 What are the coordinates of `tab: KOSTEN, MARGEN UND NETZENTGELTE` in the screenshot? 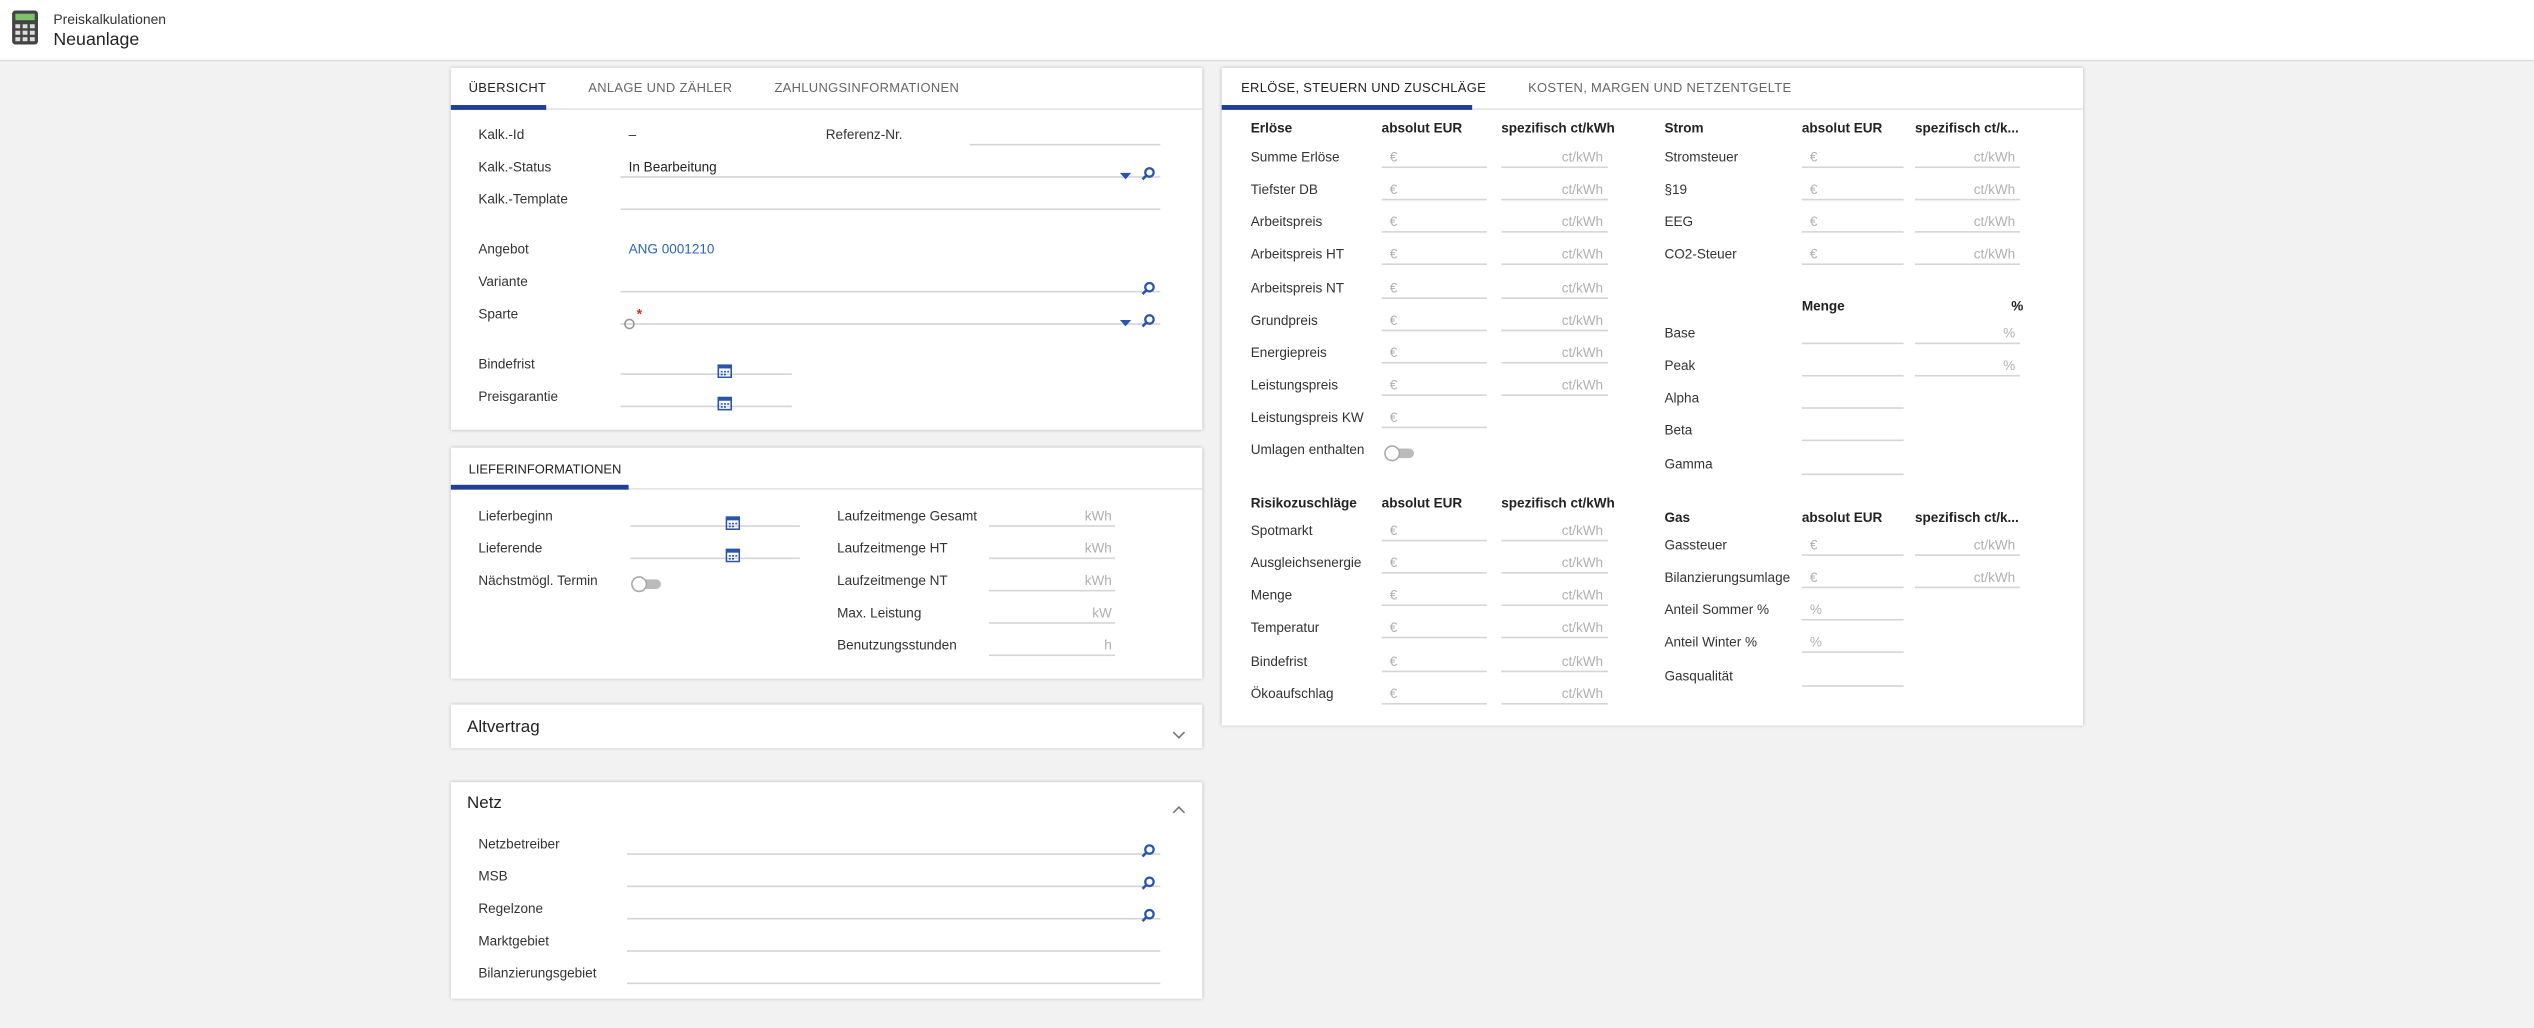 It's located at (1660, 88).